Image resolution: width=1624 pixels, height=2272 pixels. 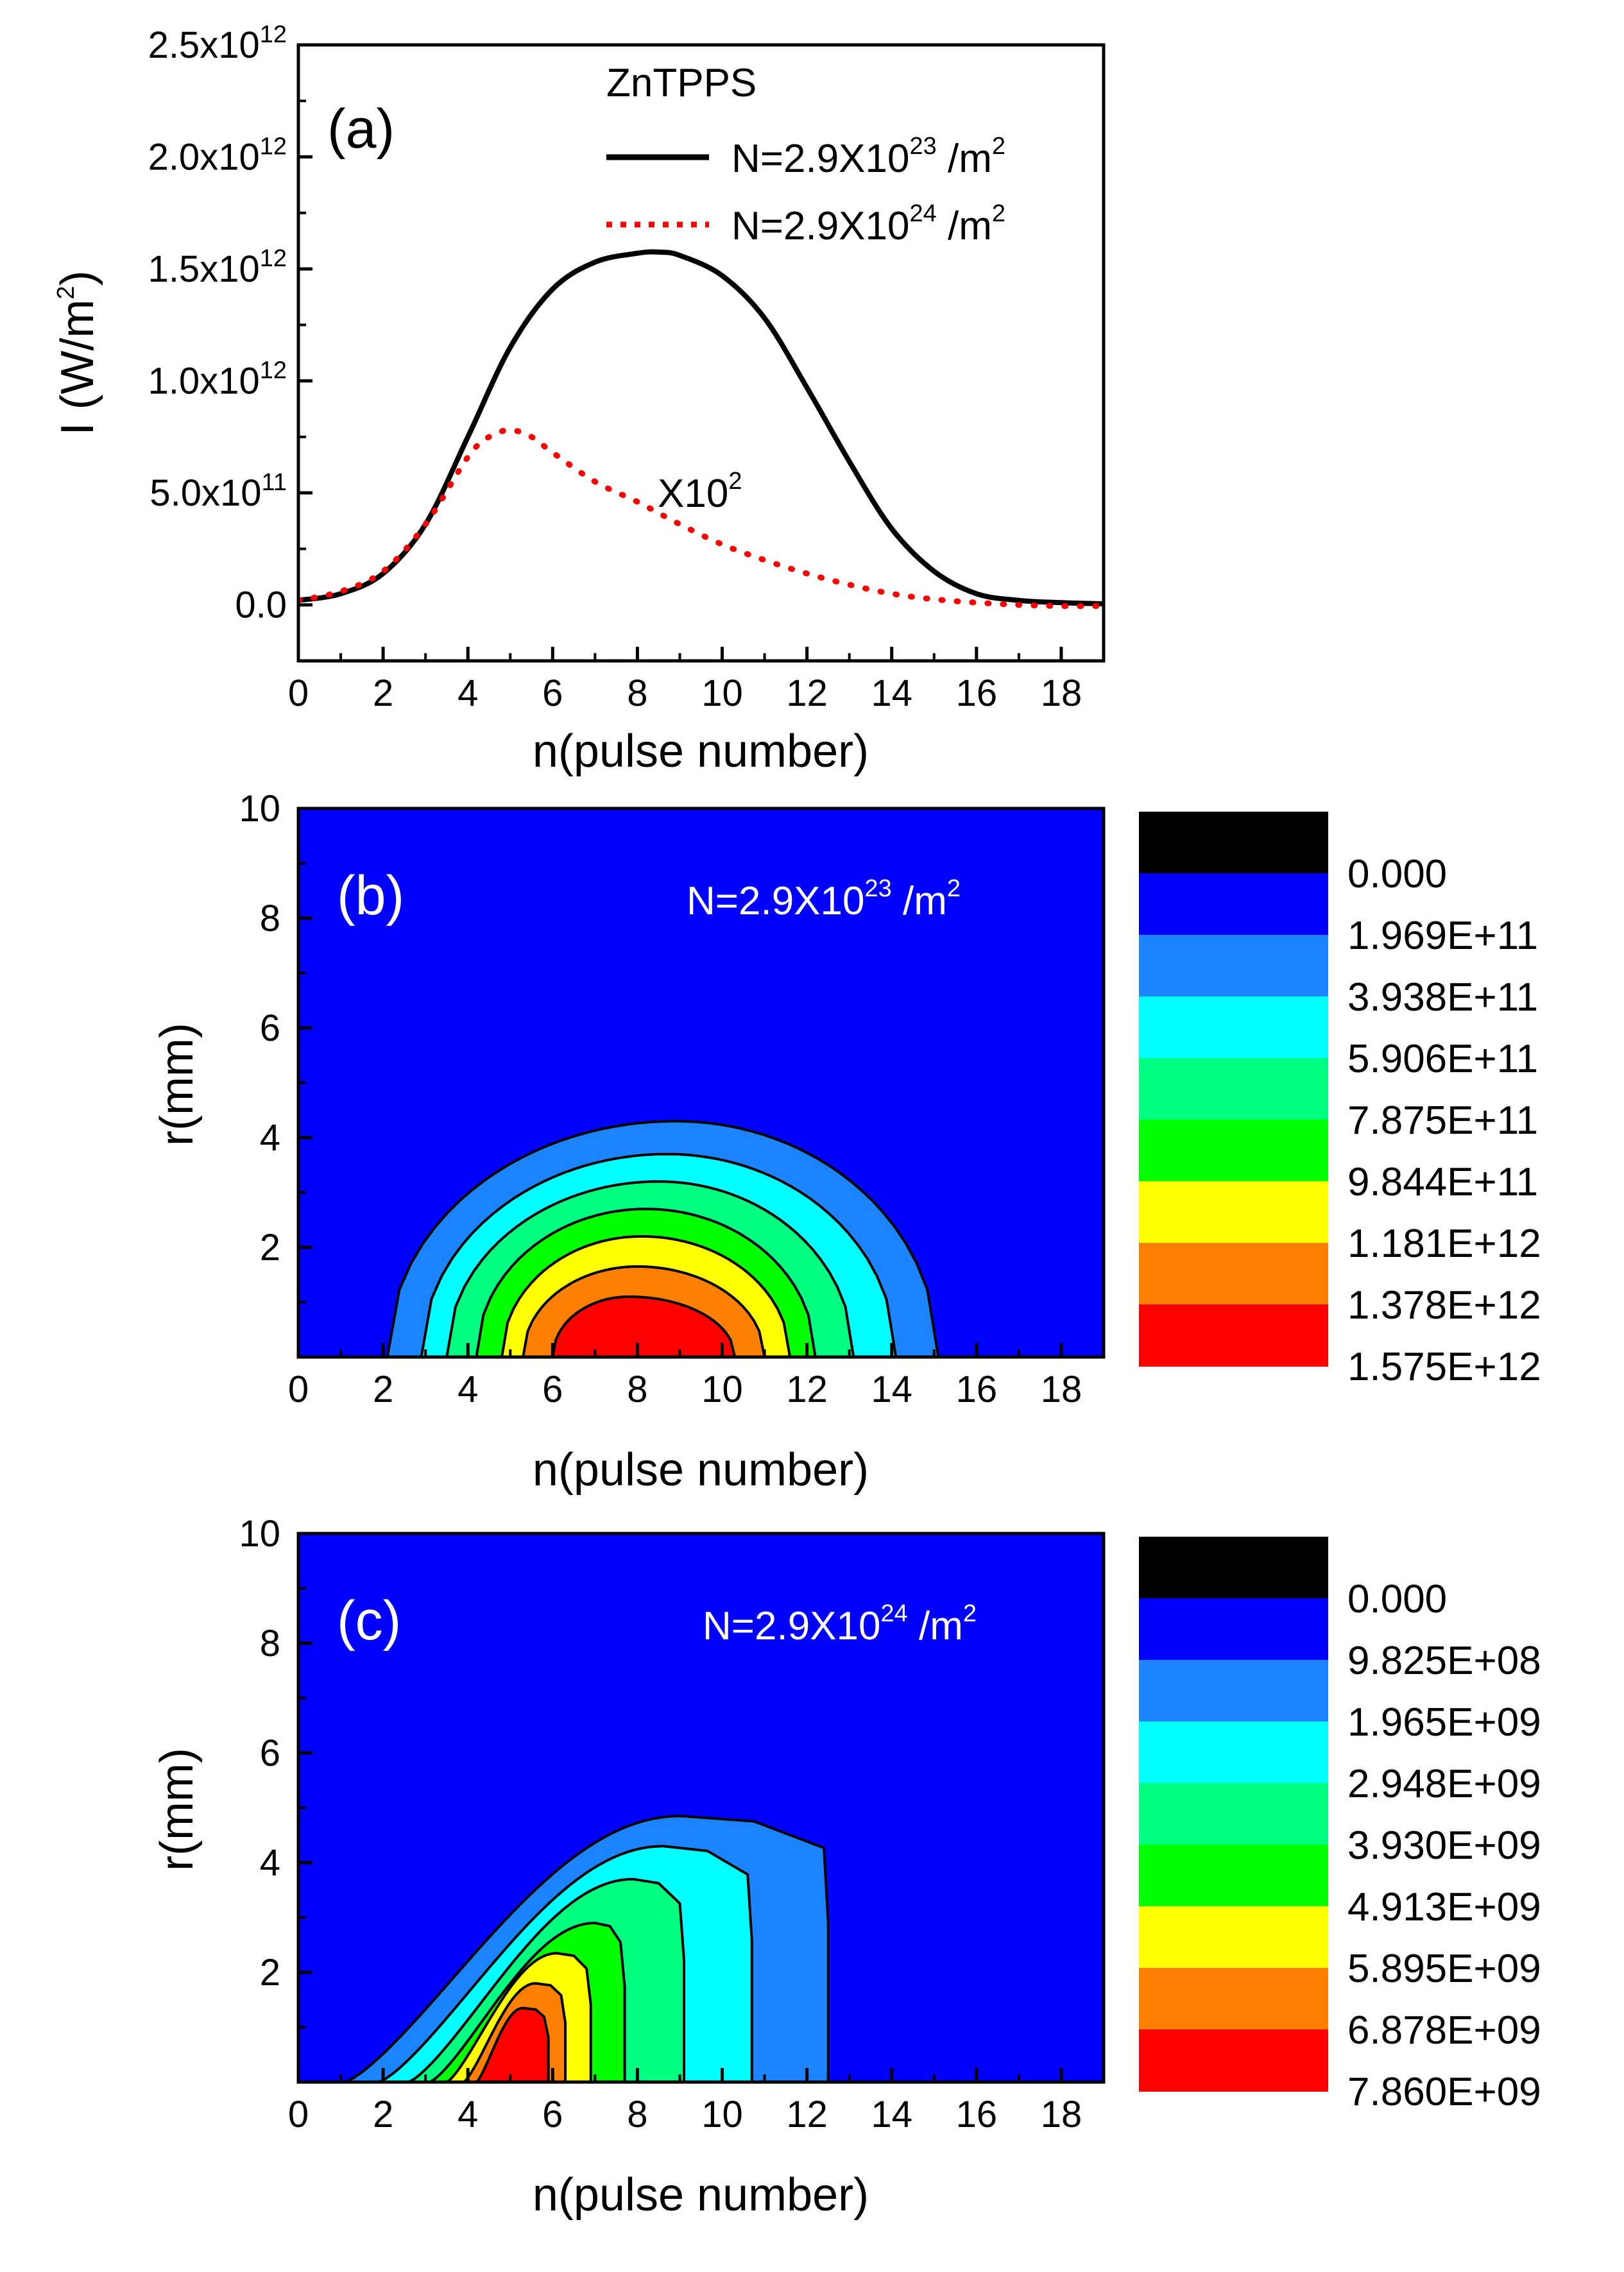 I want to click on colorbar-label-9: 1.575E+12, so click(x=1444, y=1367).